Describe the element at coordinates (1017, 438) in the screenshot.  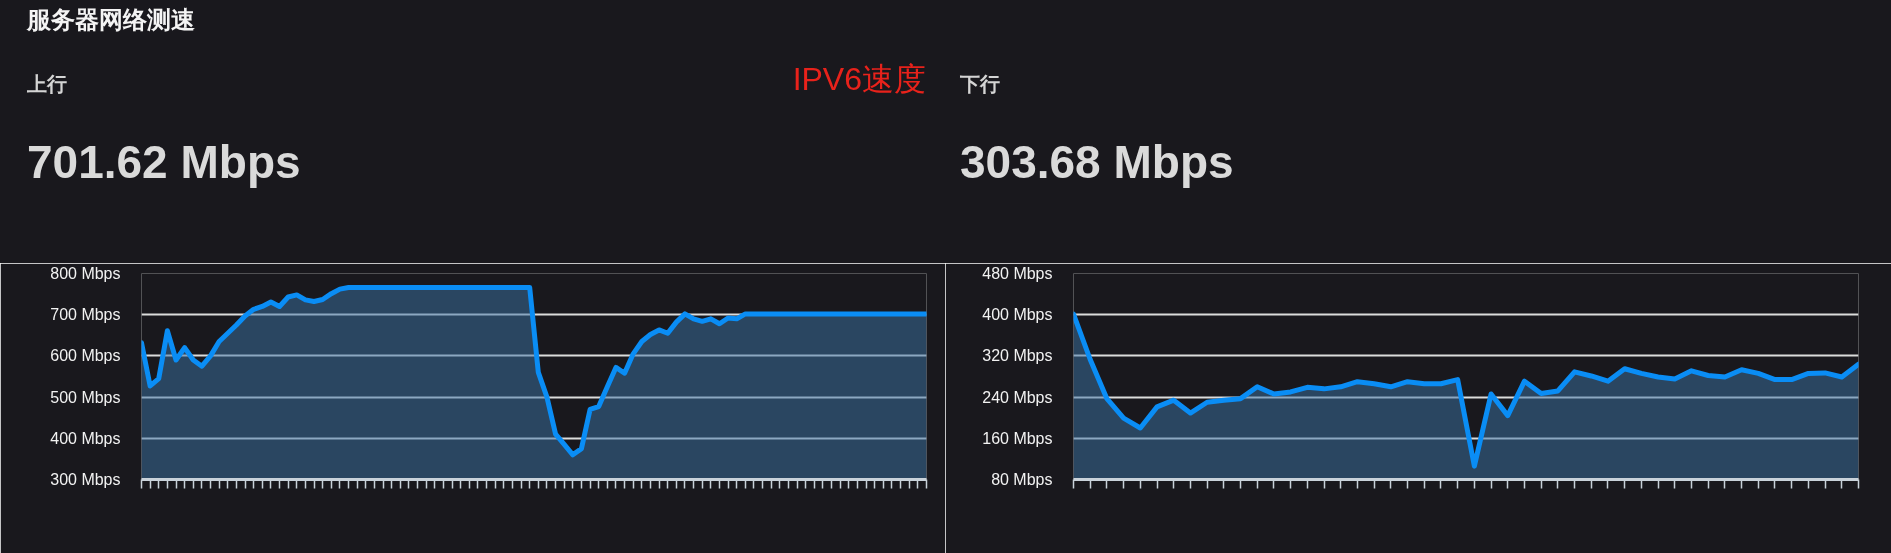
I see `y-tick-label: 160 Mbps` at that location.